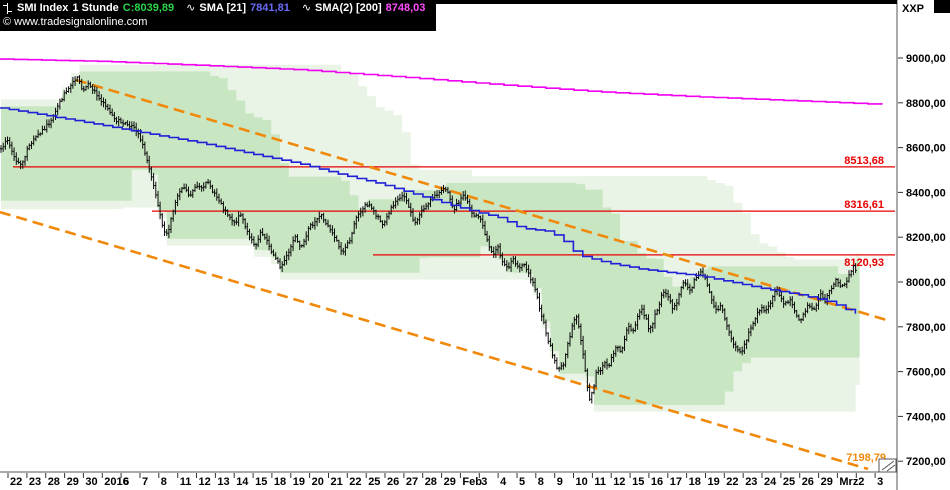  What do you see at coordinates (942, 6) in the screenshot?
I see `top-right-corner-box` at bounding box center [942, 6].